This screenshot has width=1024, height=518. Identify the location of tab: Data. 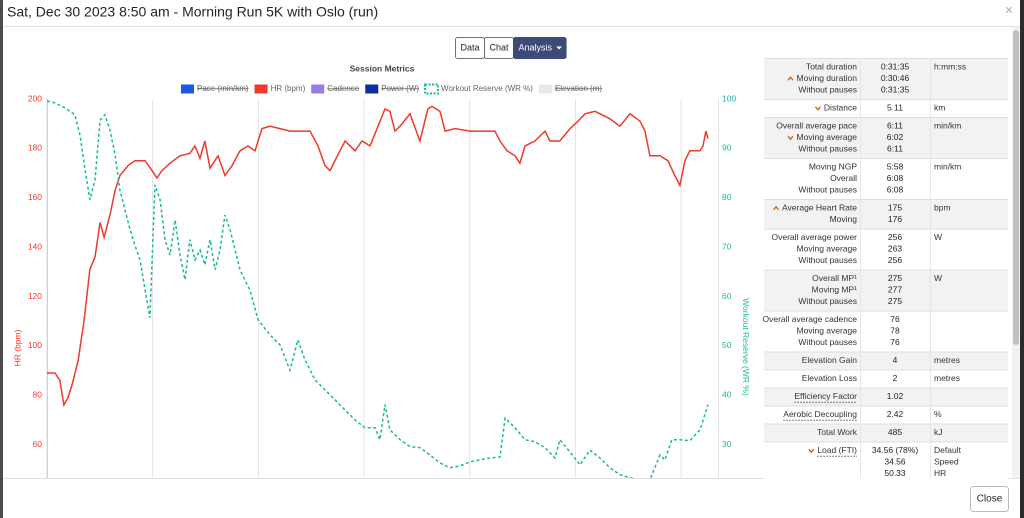
(470, 48).